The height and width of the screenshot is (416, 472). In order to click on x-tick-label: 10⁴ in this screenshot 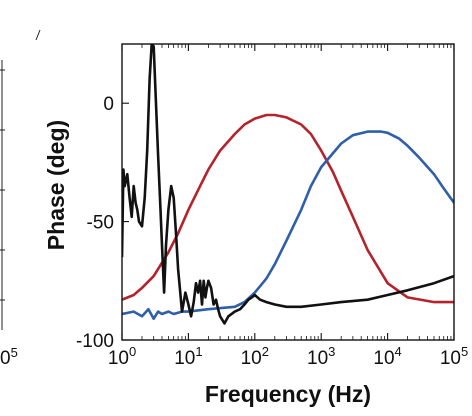, I will do `click(387, 356)`.